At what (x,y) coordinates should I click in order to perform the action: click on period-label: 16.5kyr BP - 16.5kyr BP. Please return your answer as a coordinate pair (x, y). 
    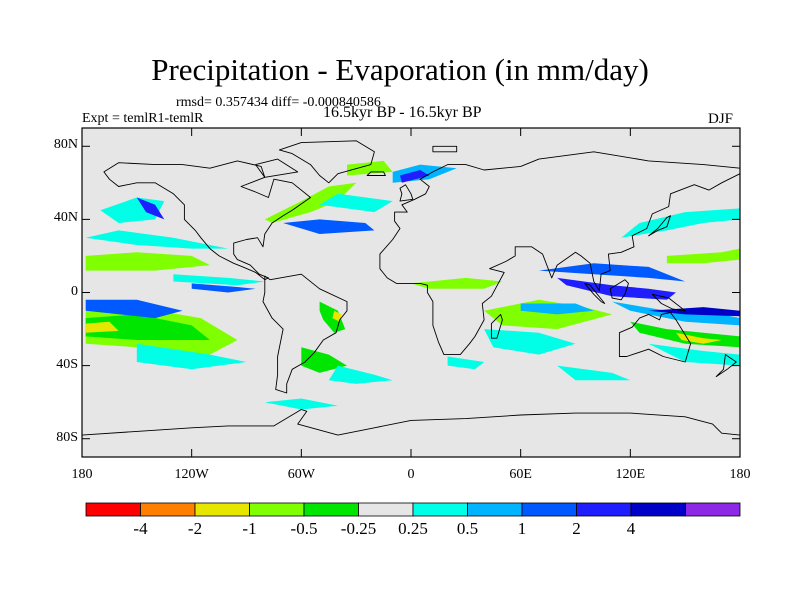
    Looking at the image, I should click on (402, 112).